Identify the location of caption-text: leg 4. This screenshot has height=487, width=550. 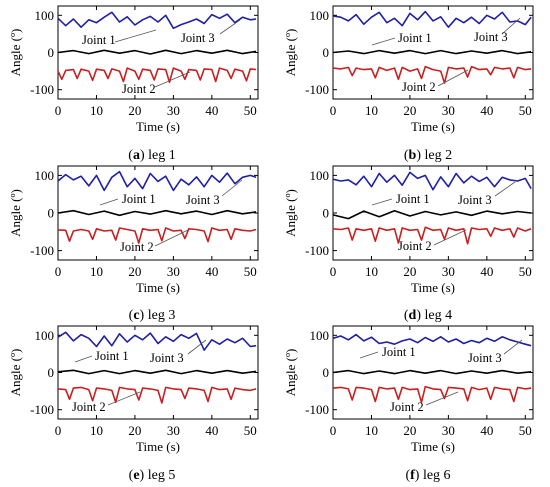
(436, 315).